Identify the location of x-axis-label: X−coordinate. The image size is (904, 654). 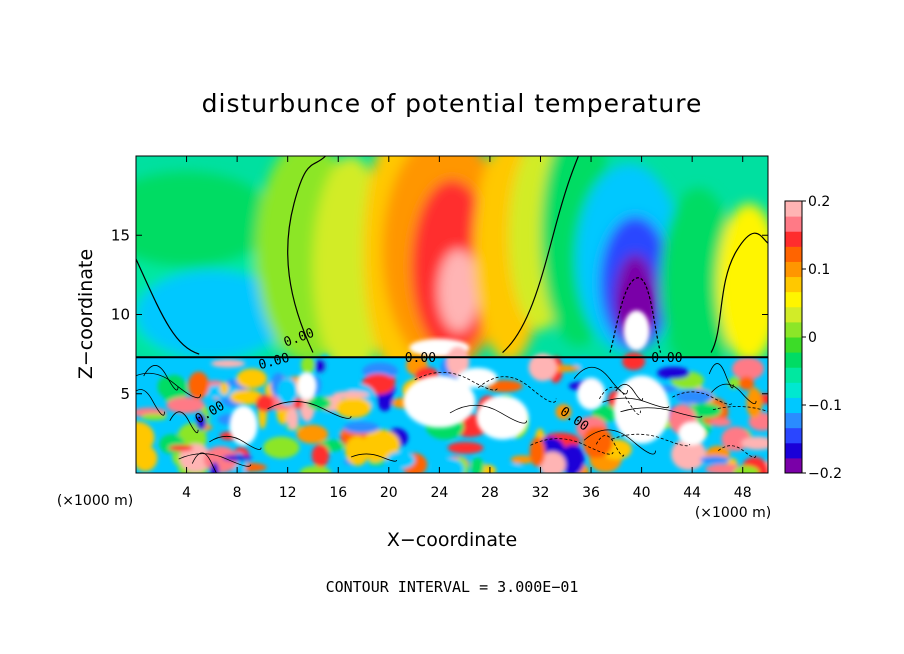
(452, 540).